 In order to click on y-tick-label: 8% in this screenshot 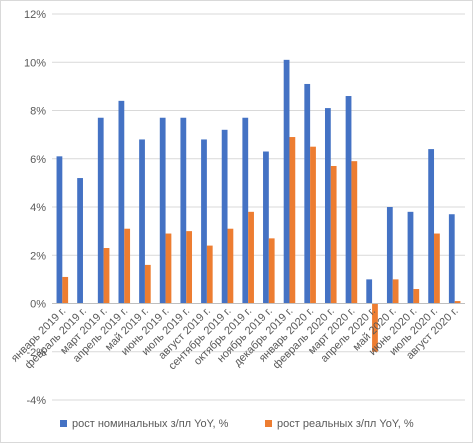, I will do `click(38, 112)`.